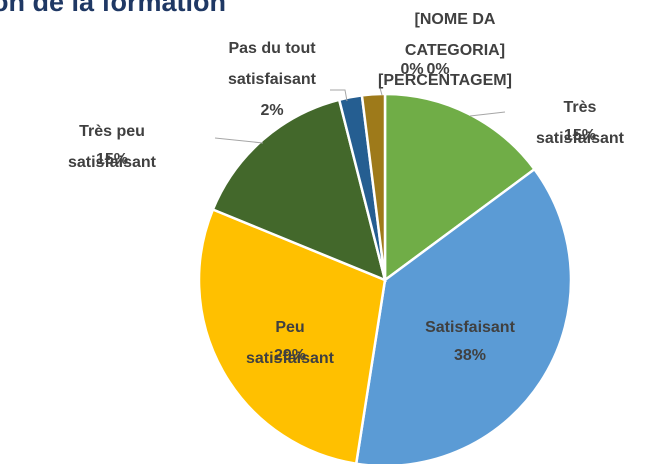 Image resolution: width=672 pixels, height=464 pixels. What do you see at coordinates (455, 35) in the screenshot?
I see `category-label: [NOME DA CATEGORIA]` at bounding box center [455, 35].